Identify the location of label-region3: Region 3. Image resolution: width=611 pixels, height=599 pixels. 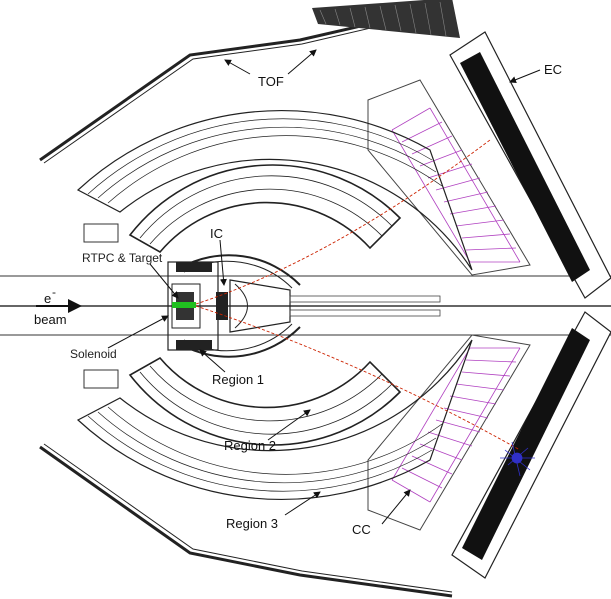
(252, 523).